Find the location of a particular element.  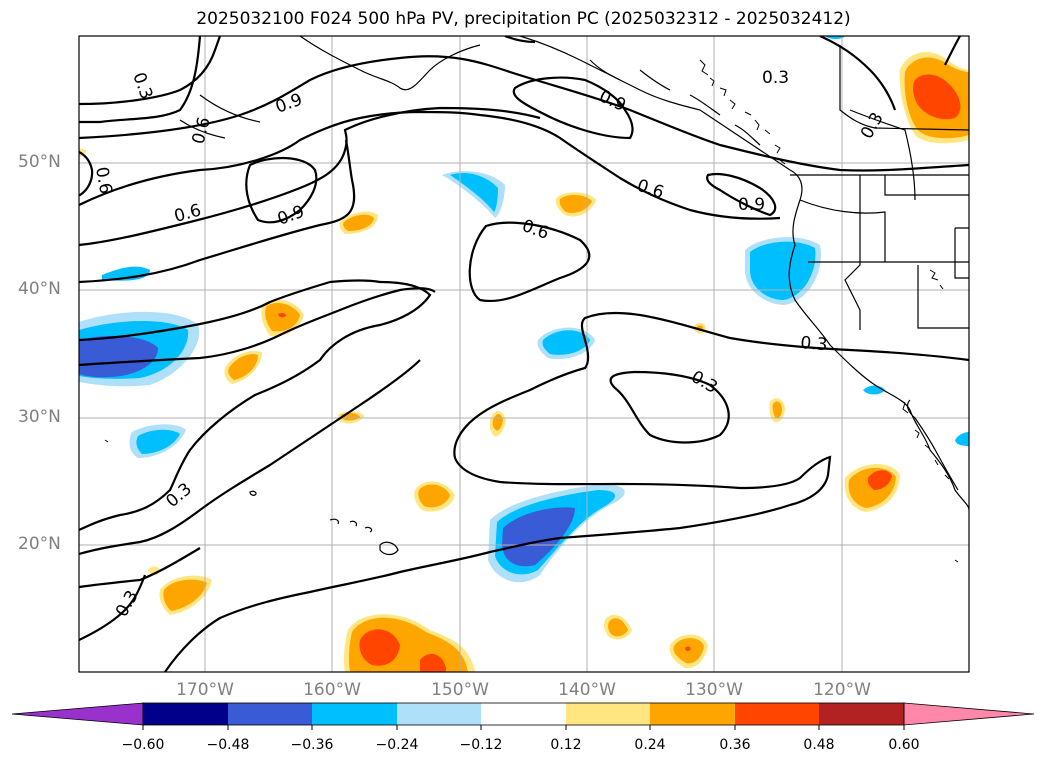

colorbar-tick-label: 0.24 is located at coordinates (650, 745).